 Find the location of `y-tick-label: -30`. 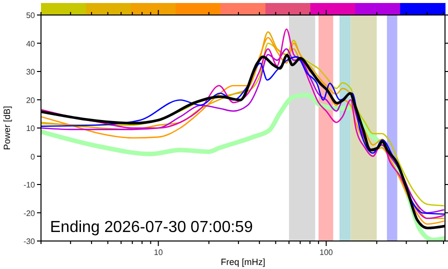

y-tick-label: -30 is located at coordinates (29, 241).